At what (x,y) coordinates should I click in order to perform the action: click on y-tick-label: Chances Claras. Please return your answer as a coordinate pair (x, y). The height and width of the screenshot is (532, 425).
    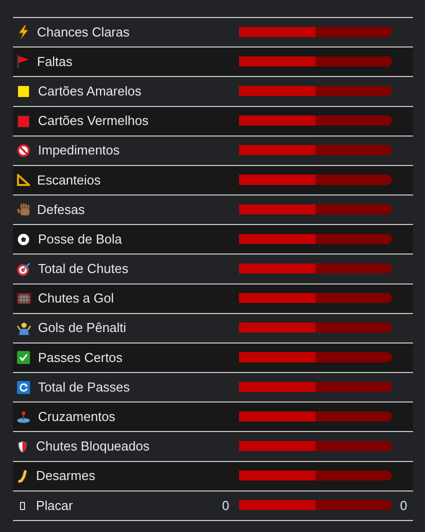
    Looking at the image, I should click on (83, 32).